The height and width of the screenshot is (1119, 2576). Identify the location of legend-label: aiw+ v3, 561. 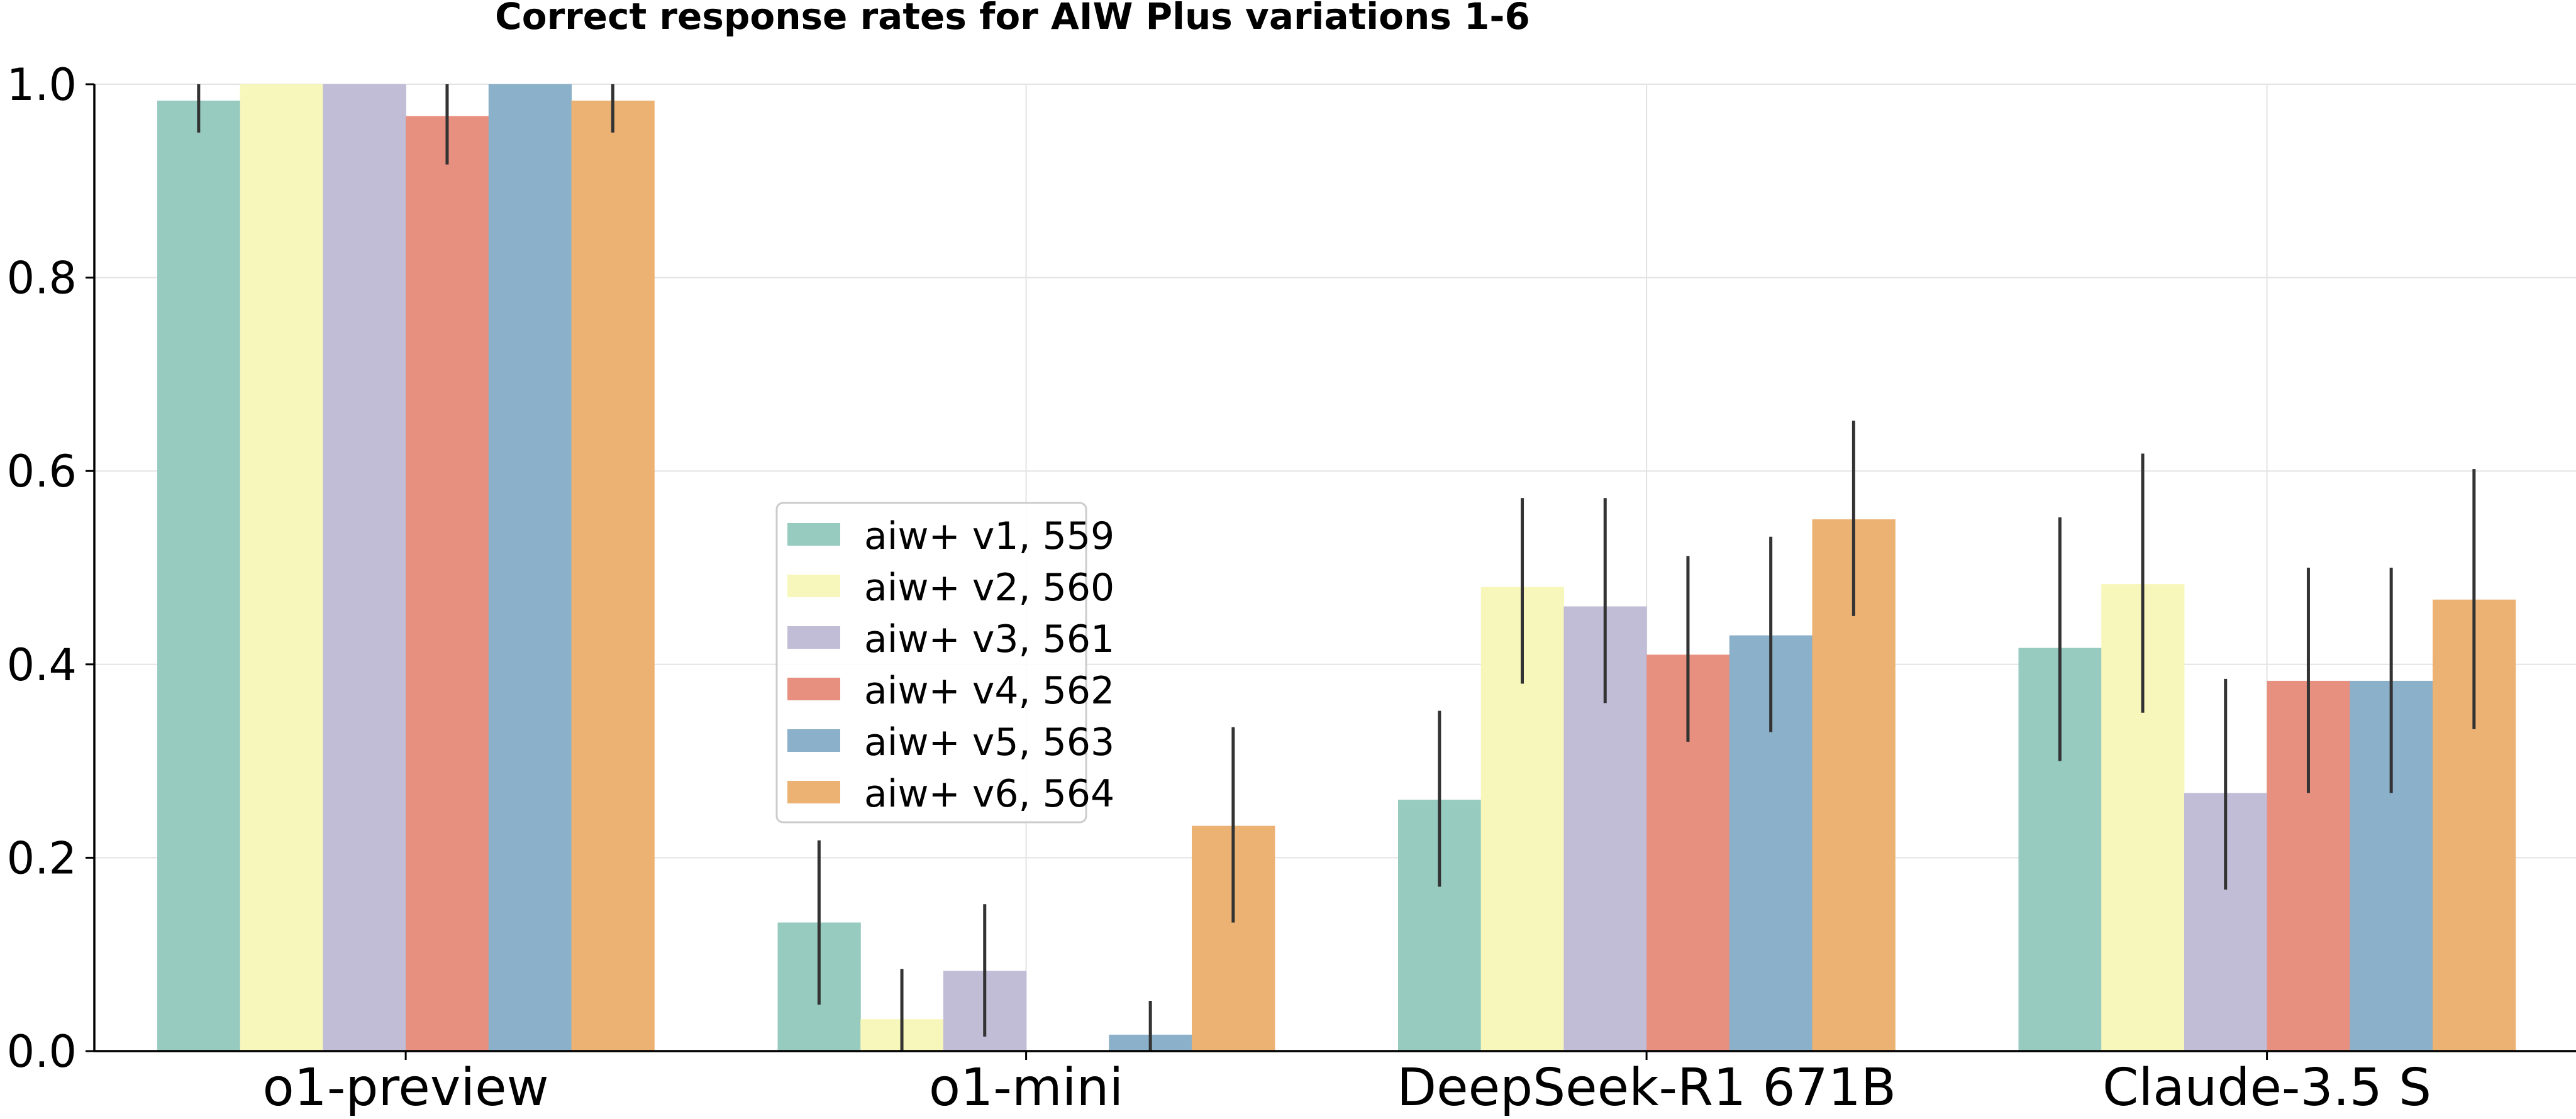
(989, 639).